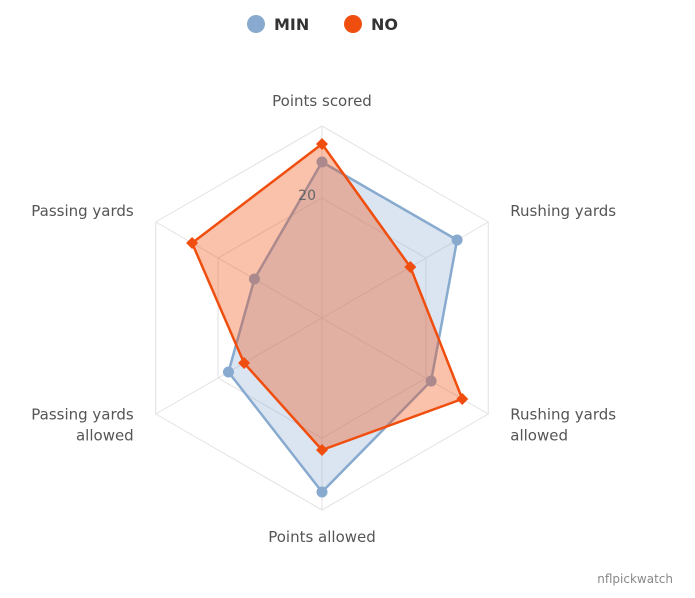 The width and height of the screenshot is (695, 598). What do you see at coordinates (307, 196) in the screenshot?
I see `radial-tick-label: 20` at bounding box center [307, 196].